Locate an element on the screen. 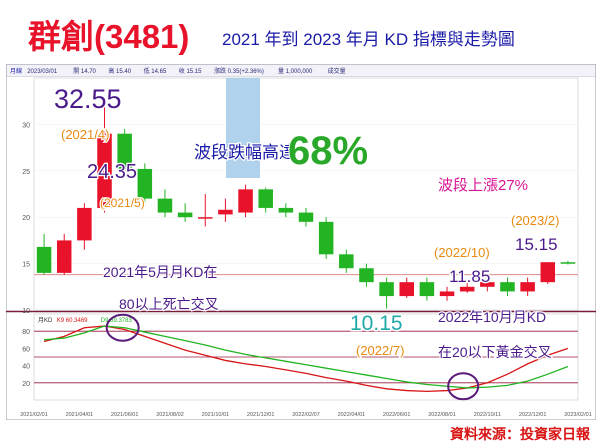 This screenshot has height=448, width=600. kd-legend-item: K9 60.3469 is located at coordinates (72, 321).